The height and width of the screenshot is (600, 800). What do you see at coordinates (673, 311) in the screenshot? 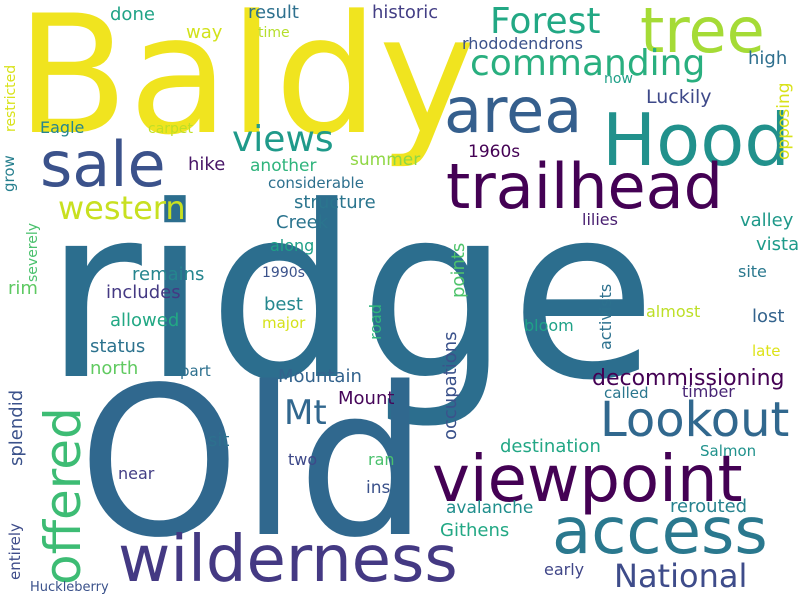
I see `word-almost: almost` at bounding box center [673, 311].